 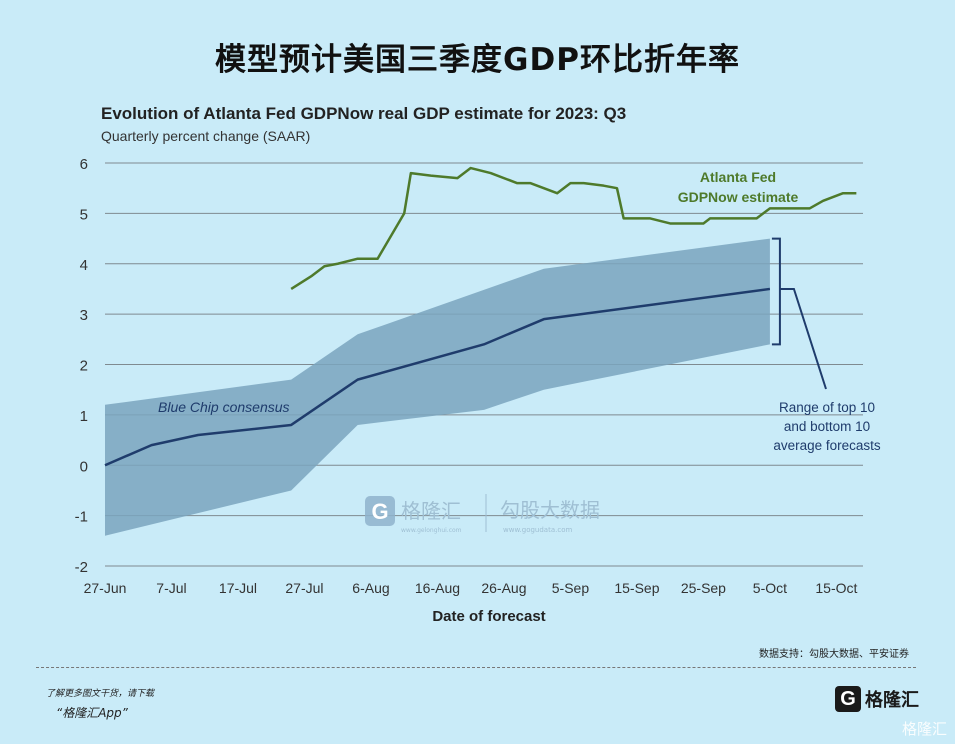 I want to click on y-tick-label: 6, so click(x=84, y=164).